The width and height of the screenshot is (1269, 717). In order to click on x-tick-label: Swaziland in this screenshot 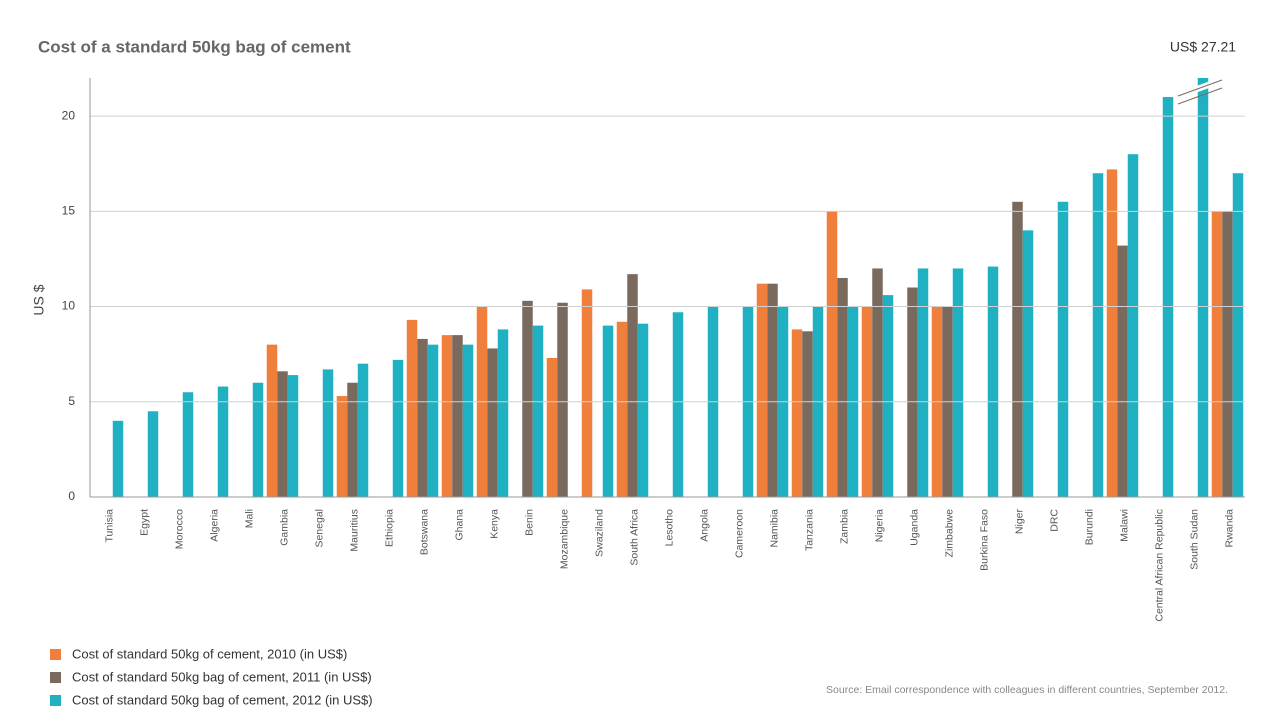, I will do `click(599, 533)`.